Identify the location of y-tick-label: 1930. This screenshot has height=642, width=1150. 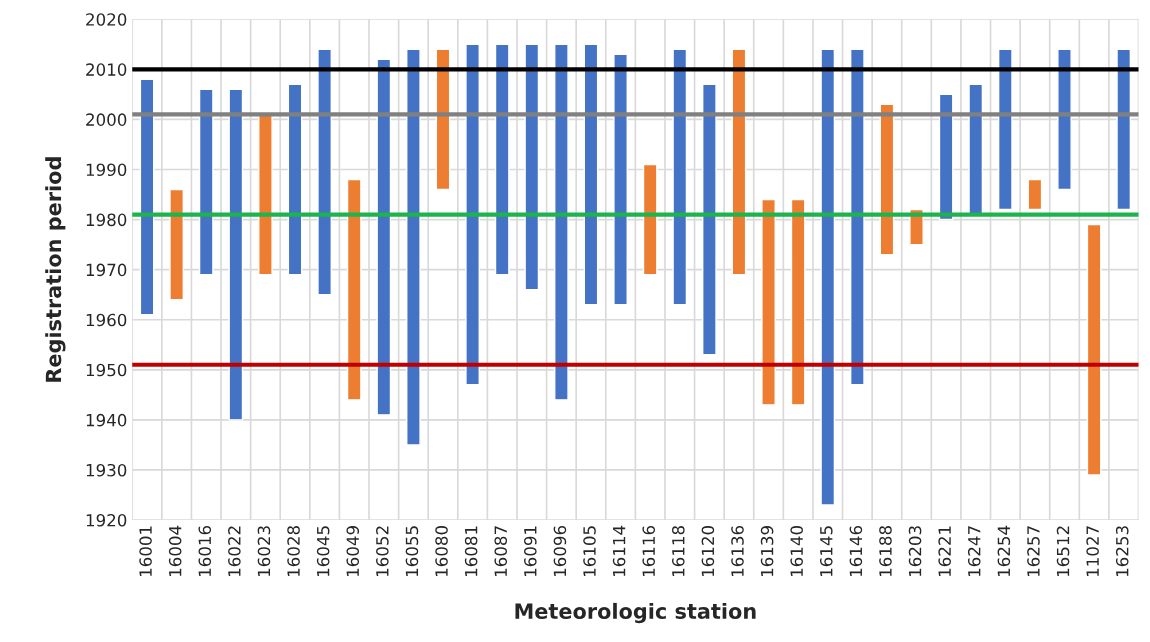
(106, 470).